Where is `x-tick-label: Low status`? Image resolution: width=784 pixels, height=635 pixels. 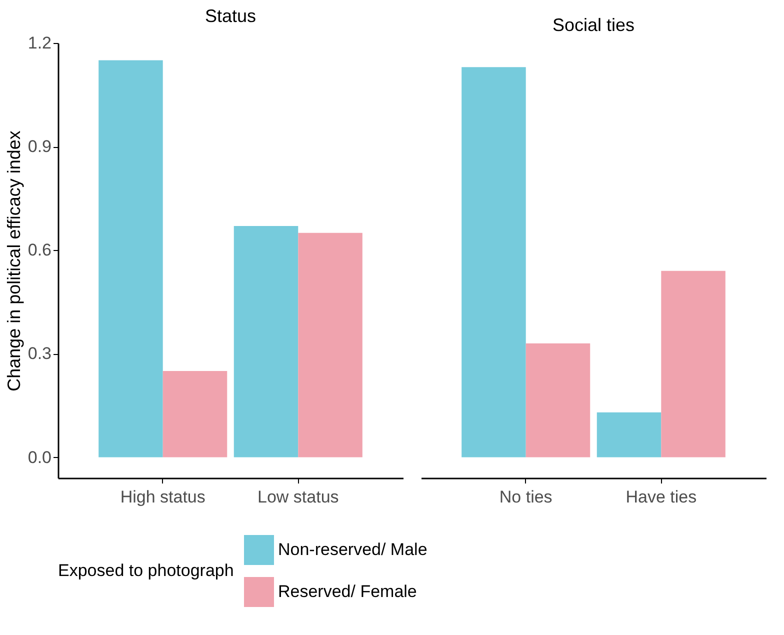
x-tick-label: Low status is located at coordinates (298, 497).